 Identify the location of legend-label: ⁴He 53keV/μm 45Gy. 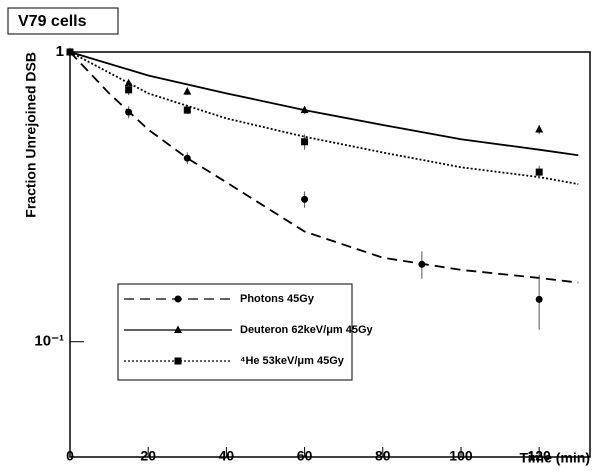
(292, 361).